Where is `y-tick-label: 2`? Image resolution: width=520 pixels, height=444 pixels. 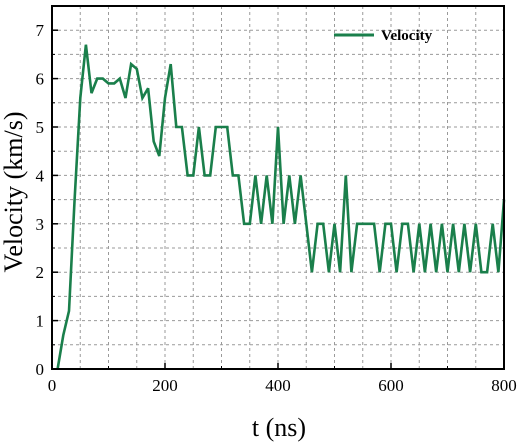
y-tick-label: 2 is located at coordinates (40, 272).